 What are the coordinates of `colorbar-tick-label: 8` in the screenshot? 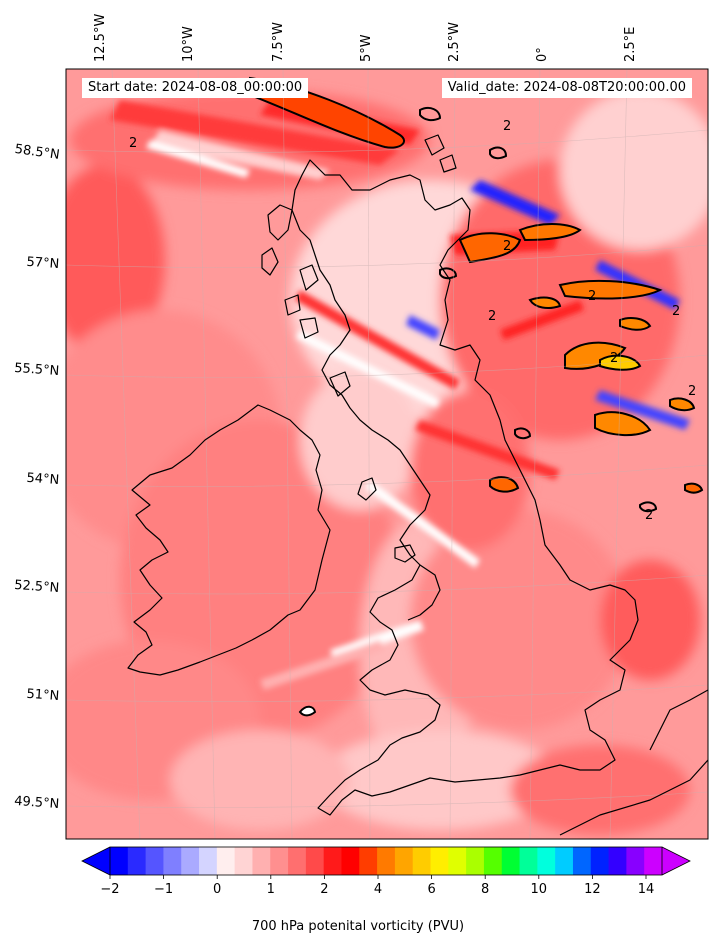 It's located at (485, 889).